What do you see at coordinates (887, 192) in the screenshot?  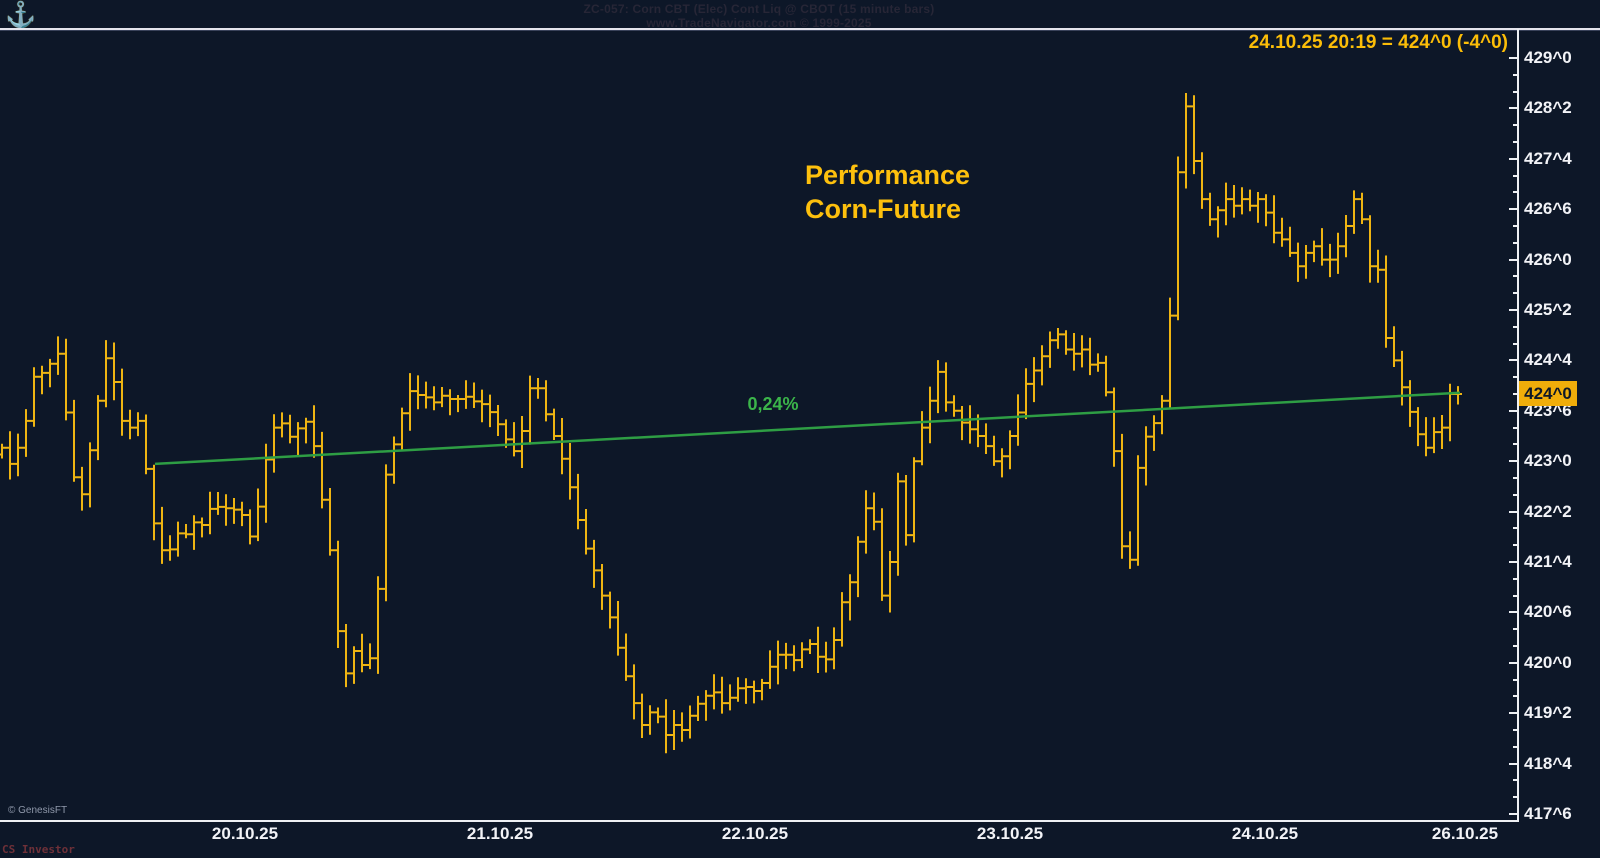 I see `performance-annotation: Performance Corn-Future` at bounding box center [887, 192].